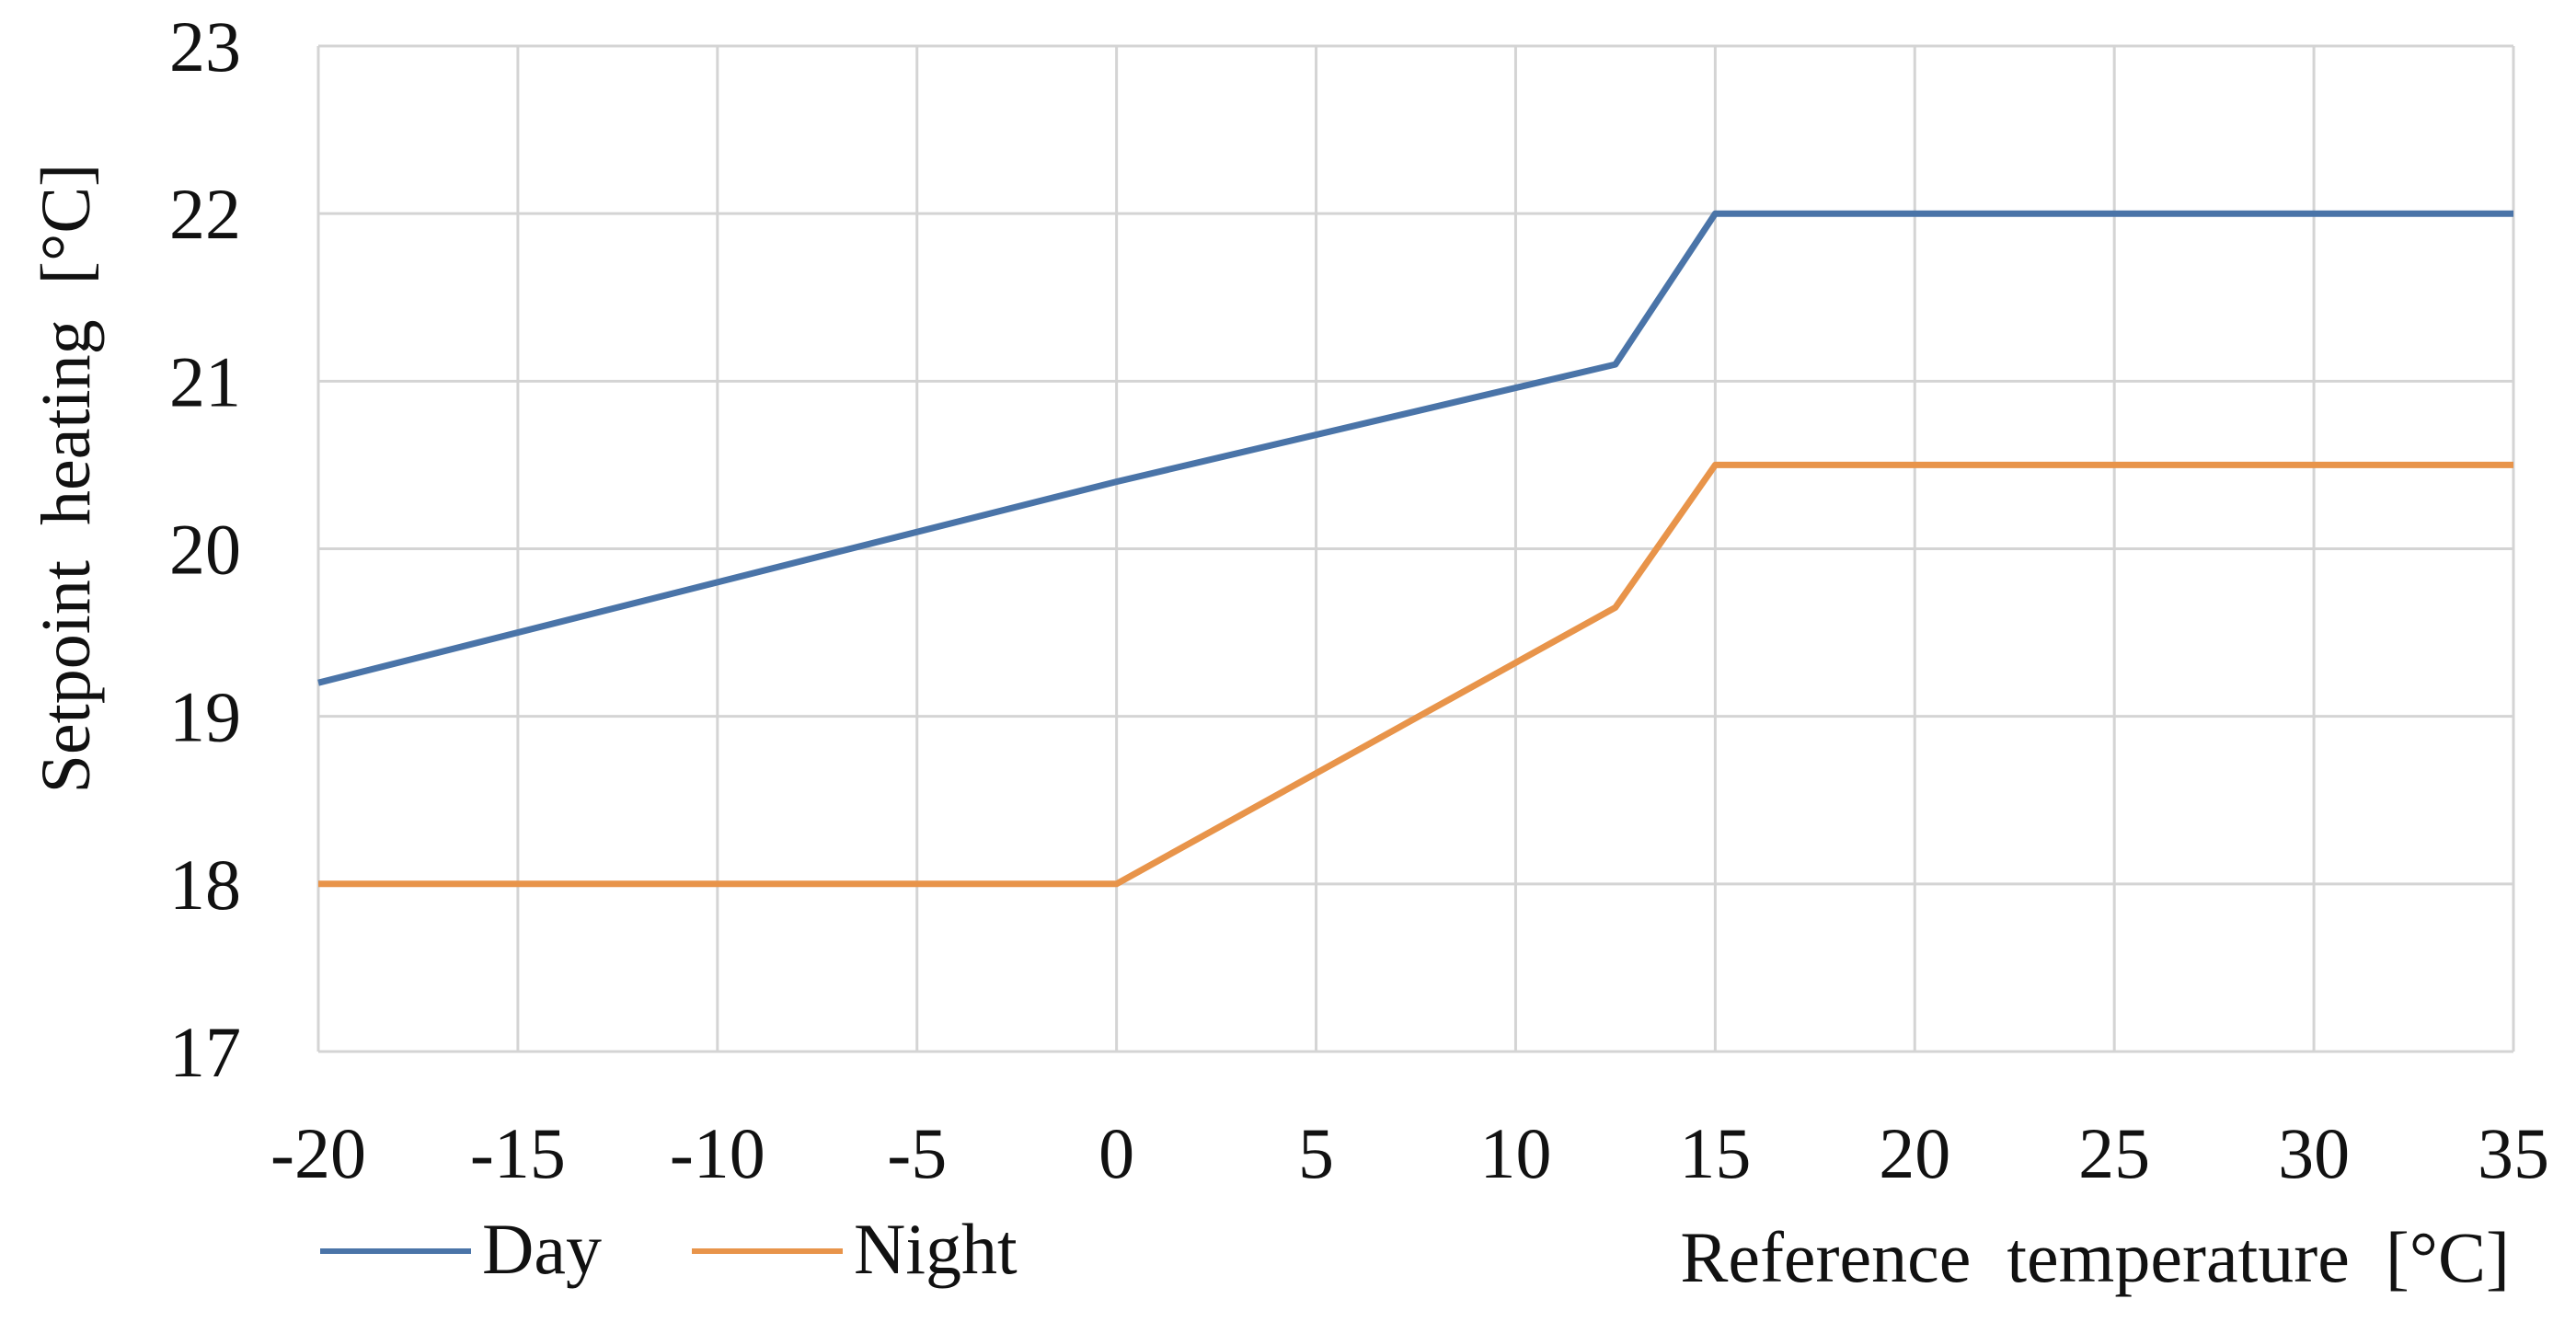  Describe the element at coordinates (2114, 1153) in the screenshot. I see `x-tick-label: 25` at that location.